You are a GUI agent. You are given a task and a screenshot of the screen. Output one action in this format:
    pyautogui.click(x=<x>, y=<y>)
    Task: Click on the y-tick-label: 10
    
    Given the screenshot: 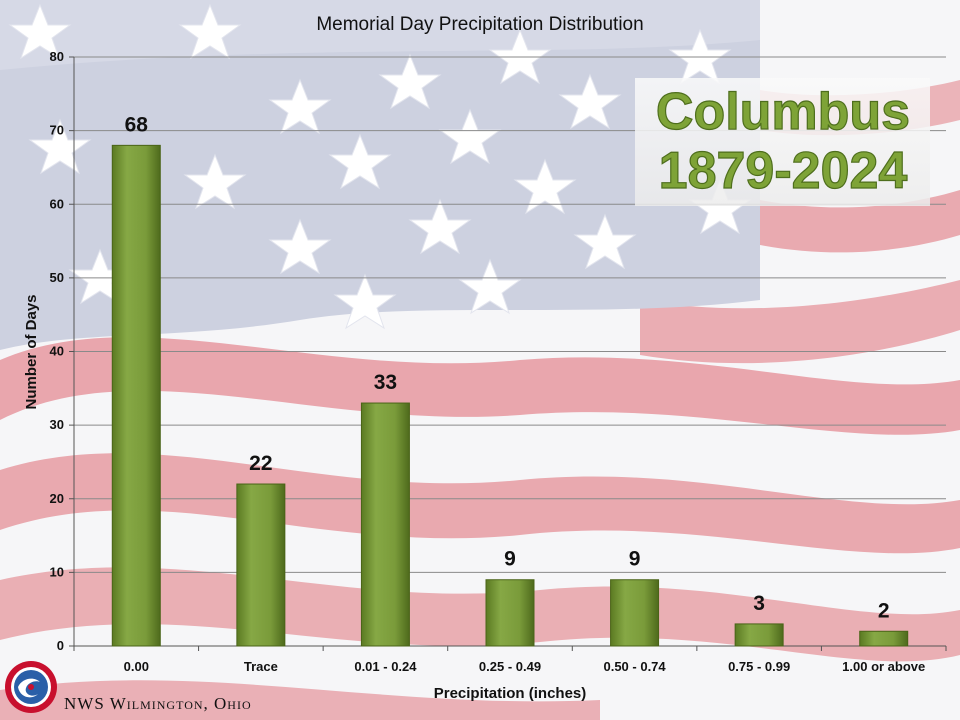 What is the action you would take?
    pyautogui.click(x=57, y=571)
    